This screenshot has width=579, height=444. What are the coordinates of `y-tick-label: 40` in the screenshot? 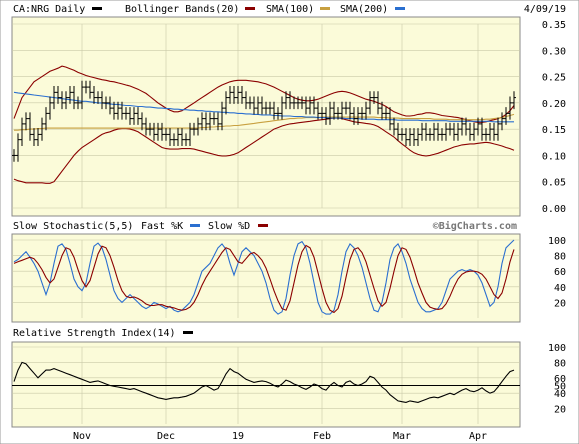 It's located at (560, 394).